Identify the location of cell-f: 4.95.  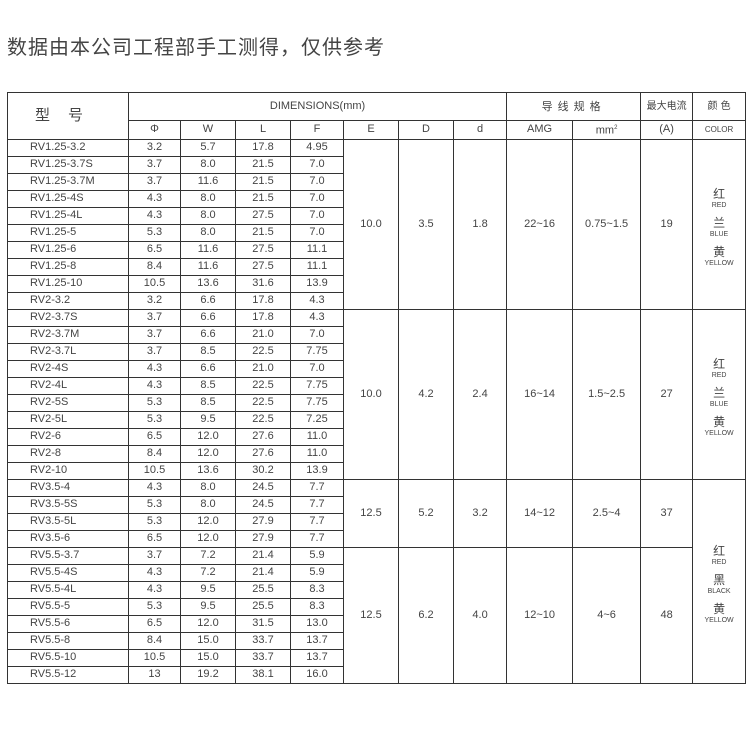
(317, 147).